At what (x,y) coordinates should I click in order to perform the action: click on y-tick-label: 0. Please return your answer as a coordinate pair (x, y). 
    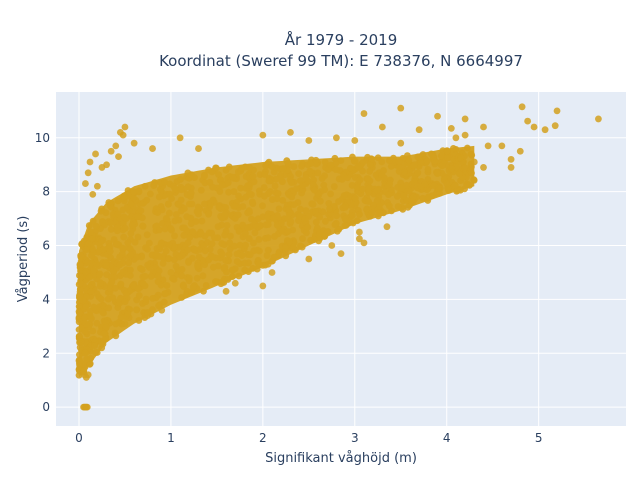
    Looking at the image, I should click on (46, 407).